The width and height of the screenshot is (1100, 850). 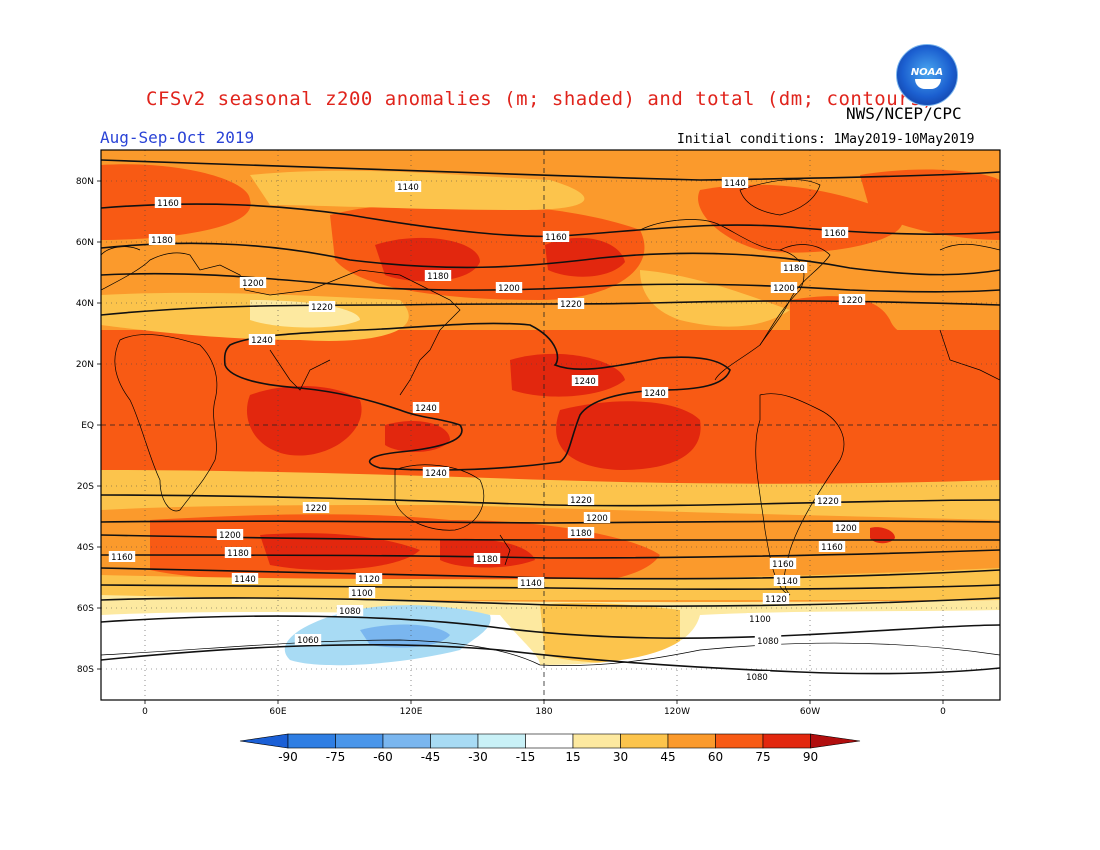 What do you see at coordinates (715, 757) in the screenshot?
I see `colorbar-label: 60` at bounding box center [715, 757].